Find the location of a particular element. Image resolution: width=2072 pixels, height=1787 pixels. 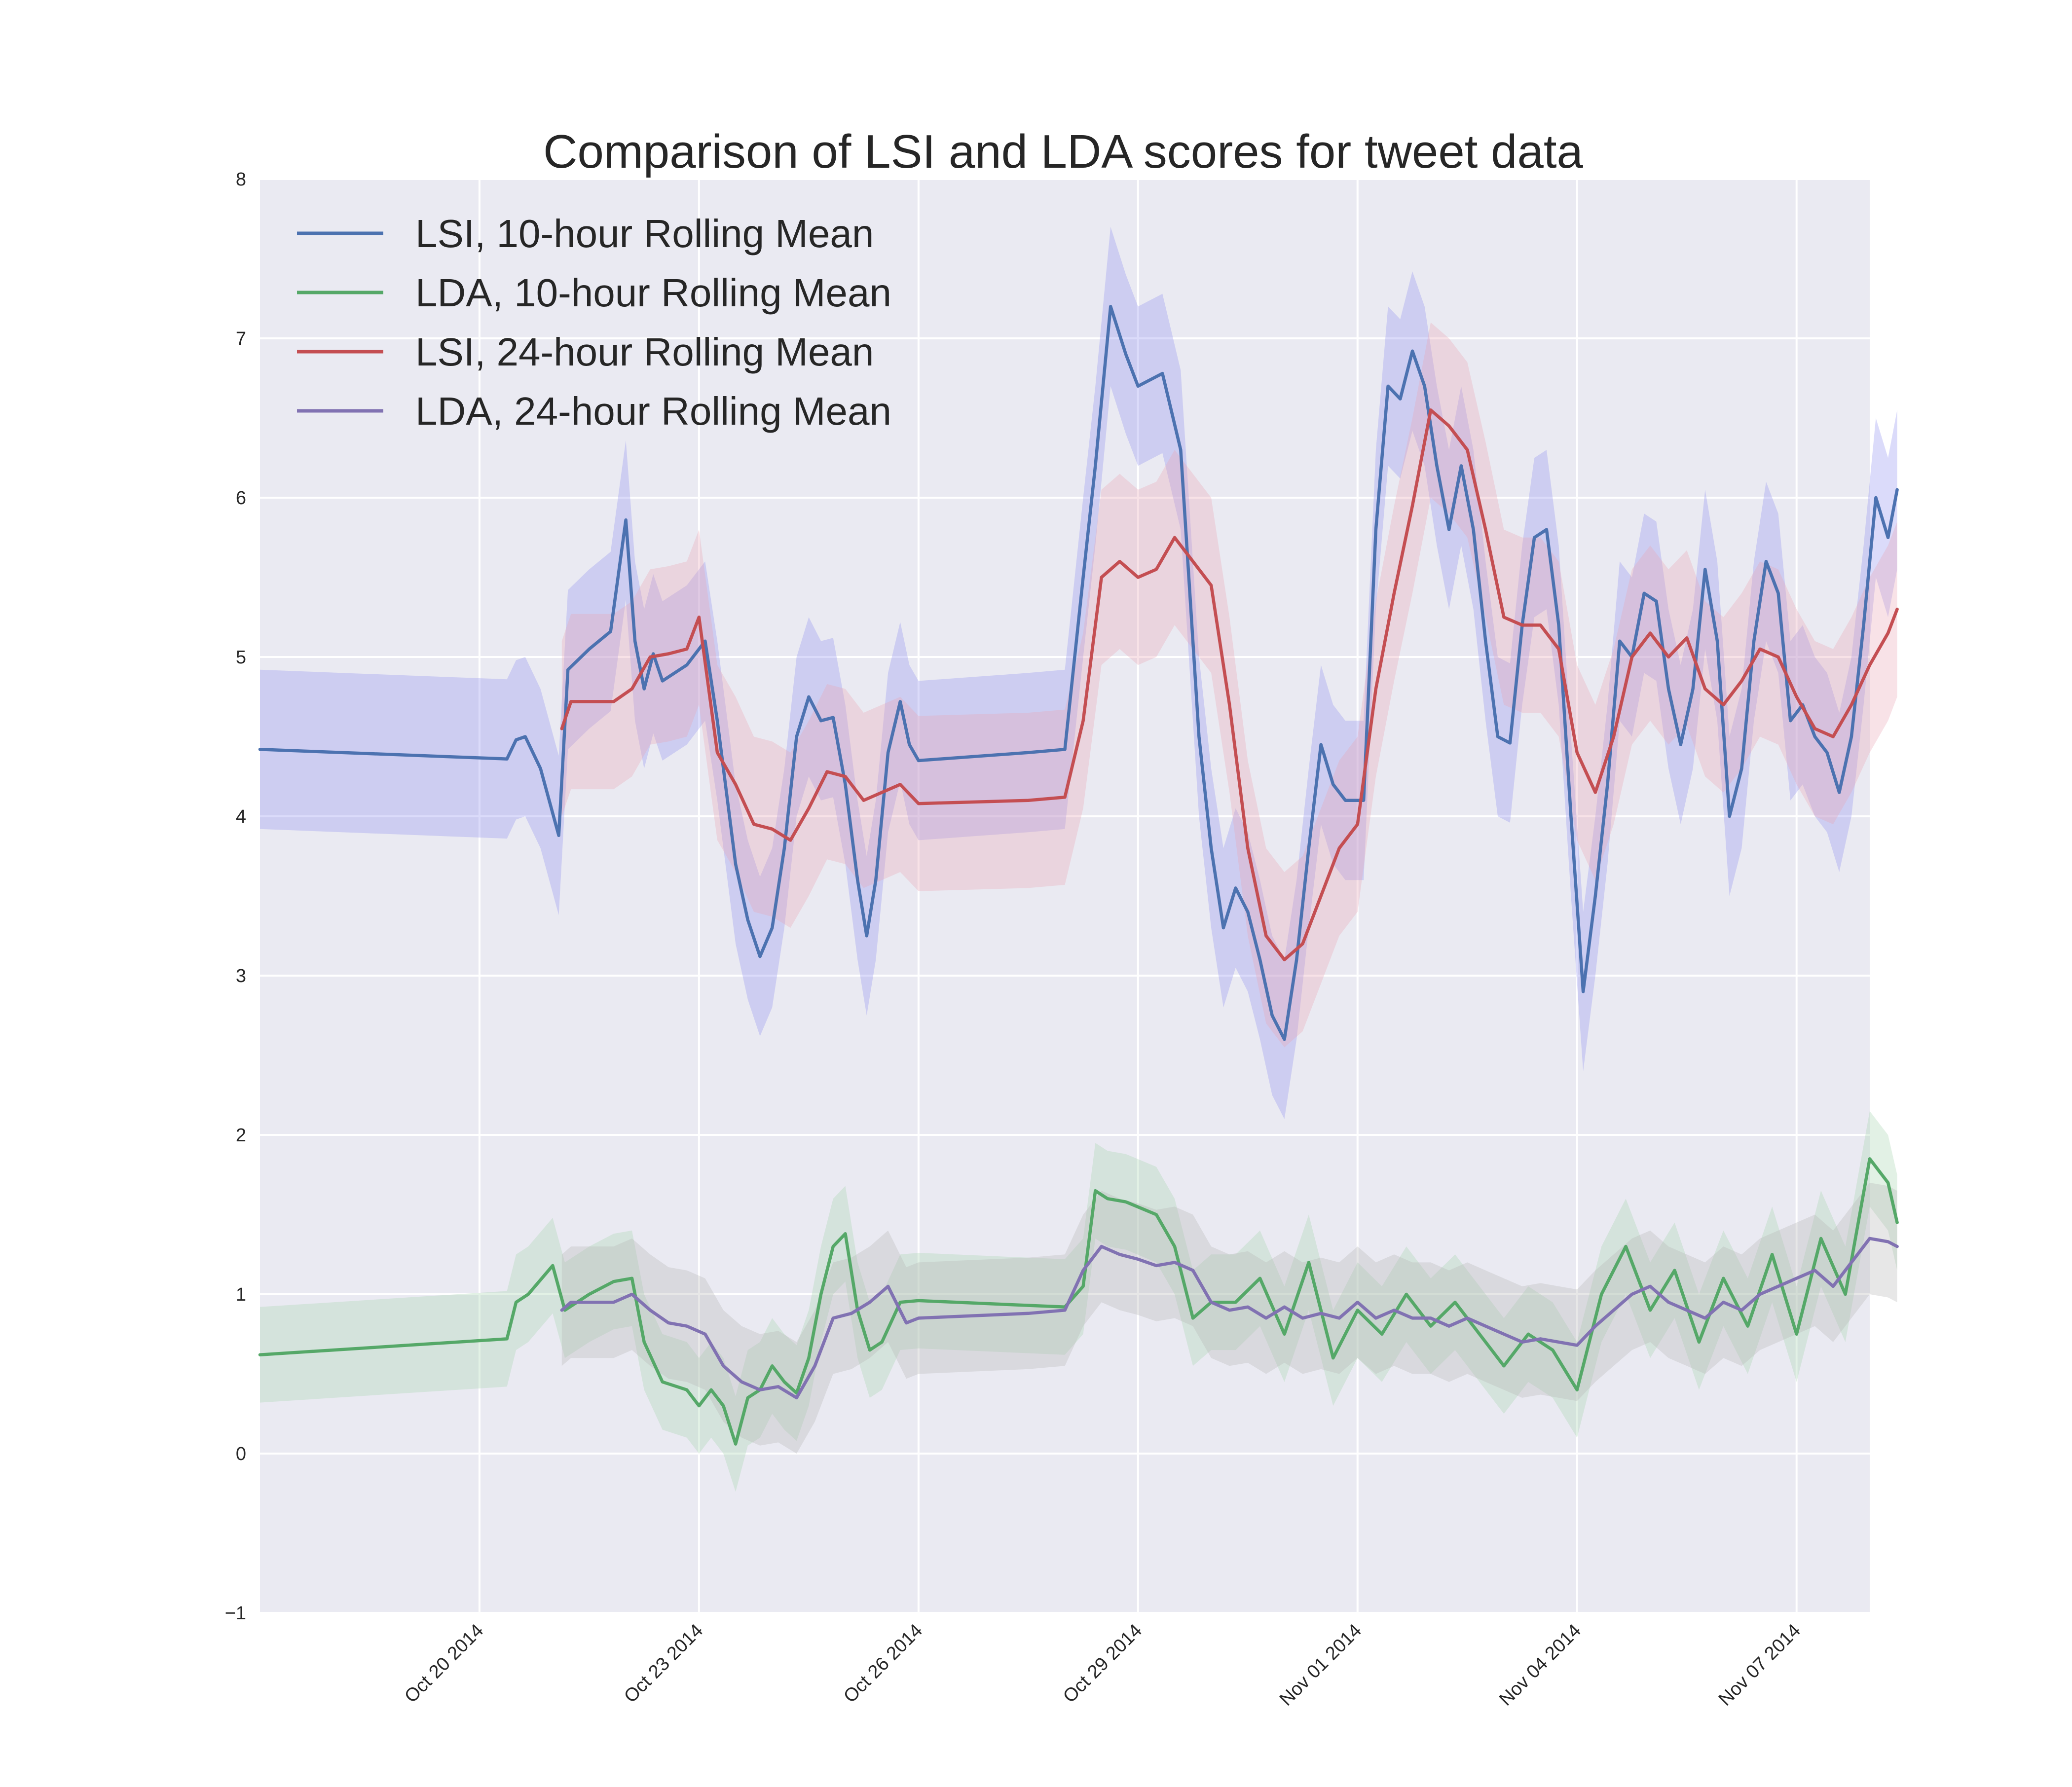

x-tick-label: Nov 04 2014 is located at coordinates (1540, 1665).